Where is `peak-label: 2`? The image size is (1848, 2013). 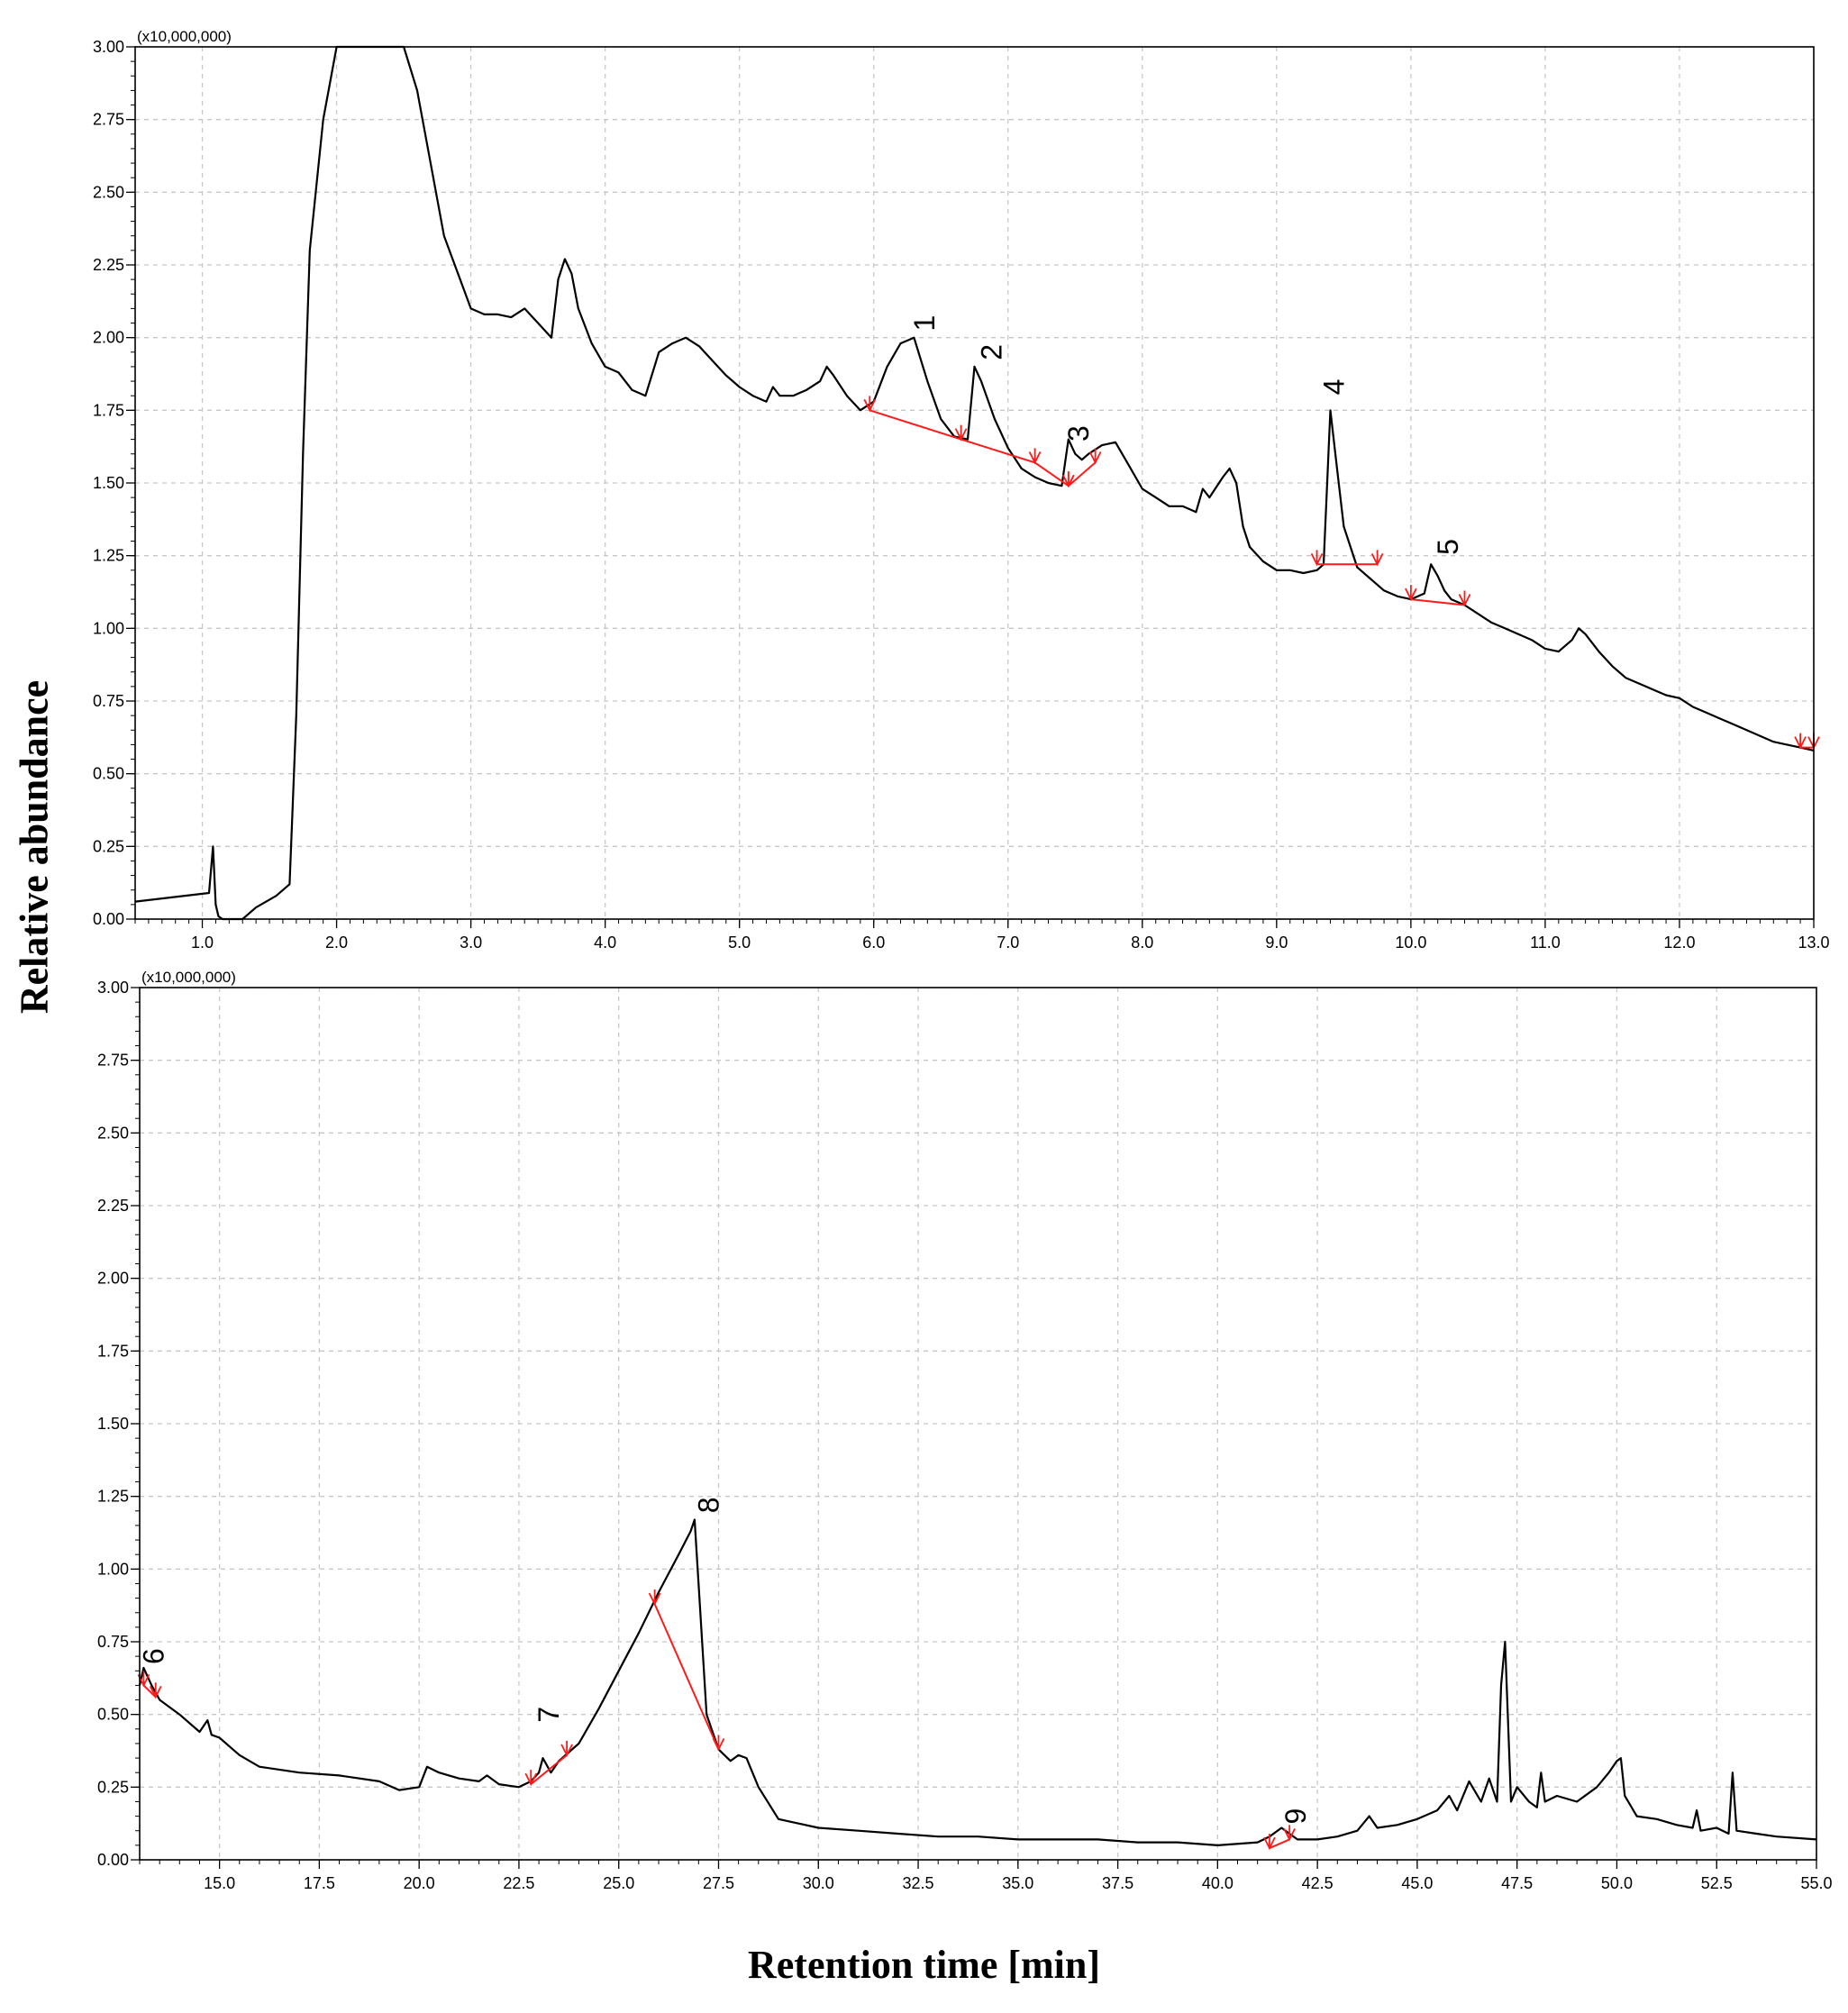 peak-label: 2 is located at coordinates (991, 352).